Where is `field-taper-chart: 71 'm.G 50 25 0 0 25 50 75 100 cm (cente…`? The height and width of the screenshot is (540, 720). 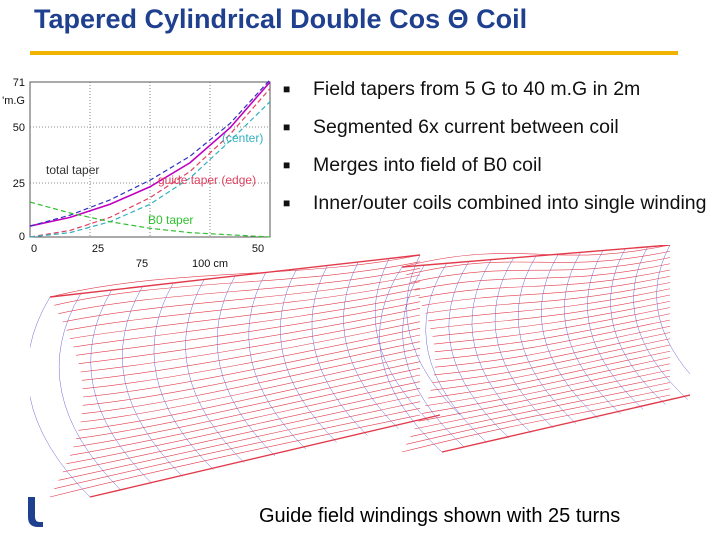
field-taper-chart: 71 'm.G 50 25 0 0 25 50 75 100 cm (cente… is located at coordinates (136, 173).